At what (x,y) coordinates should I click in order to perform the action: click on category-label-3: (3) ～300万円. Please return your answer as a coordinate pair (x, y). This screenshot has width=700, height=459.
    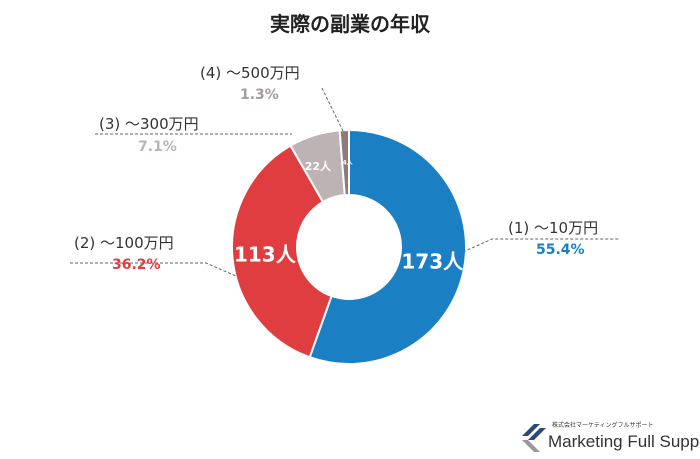
    Looking at the image, I should click on (149, 124).